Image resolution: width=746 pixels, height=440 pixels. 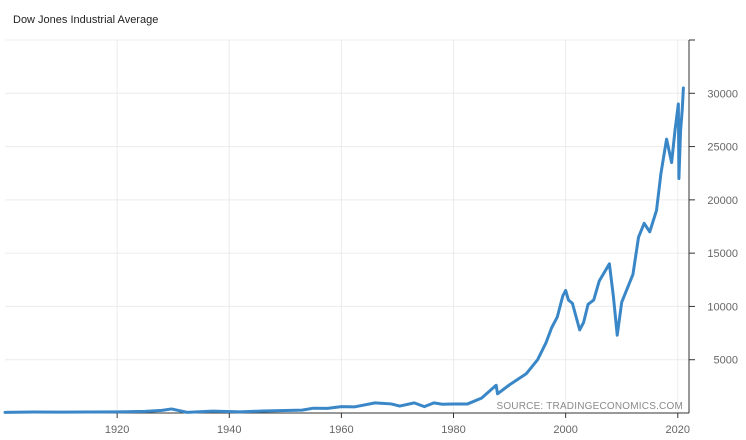 What do you see at coordinates (722, 254) in the screenshot?
I see `y-tick-label: 15000` at bounding box center [722, 254].